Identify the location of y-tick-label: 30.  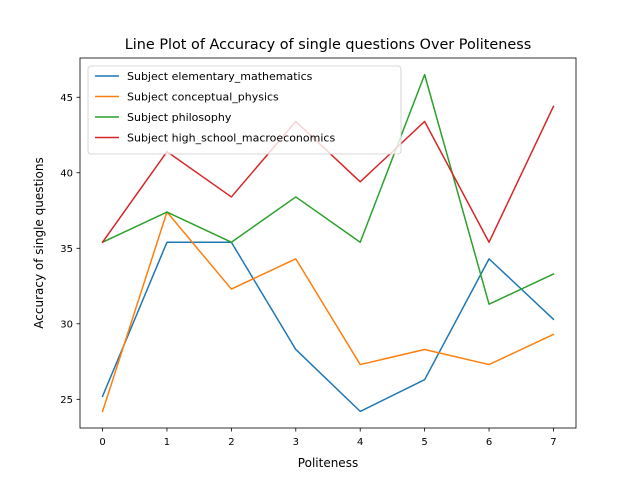
(66, 324).